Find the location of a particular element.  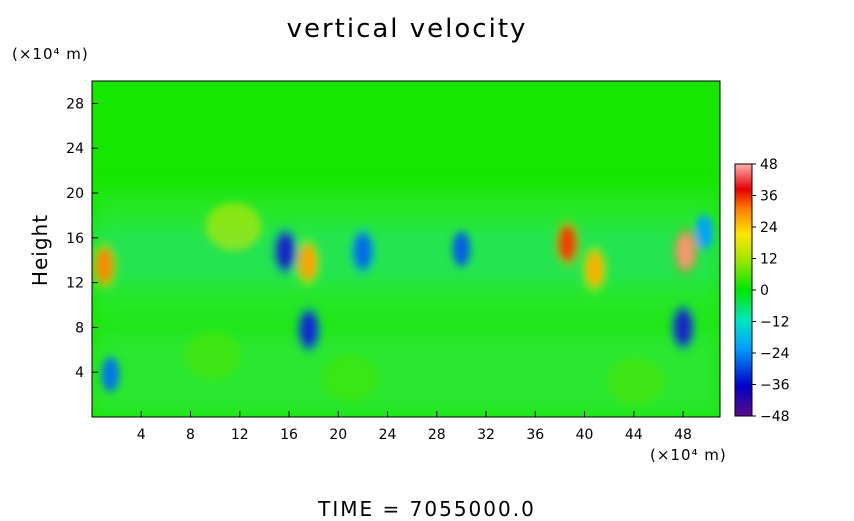

x-tick-label: 48 is located at coordinates (683, 435).